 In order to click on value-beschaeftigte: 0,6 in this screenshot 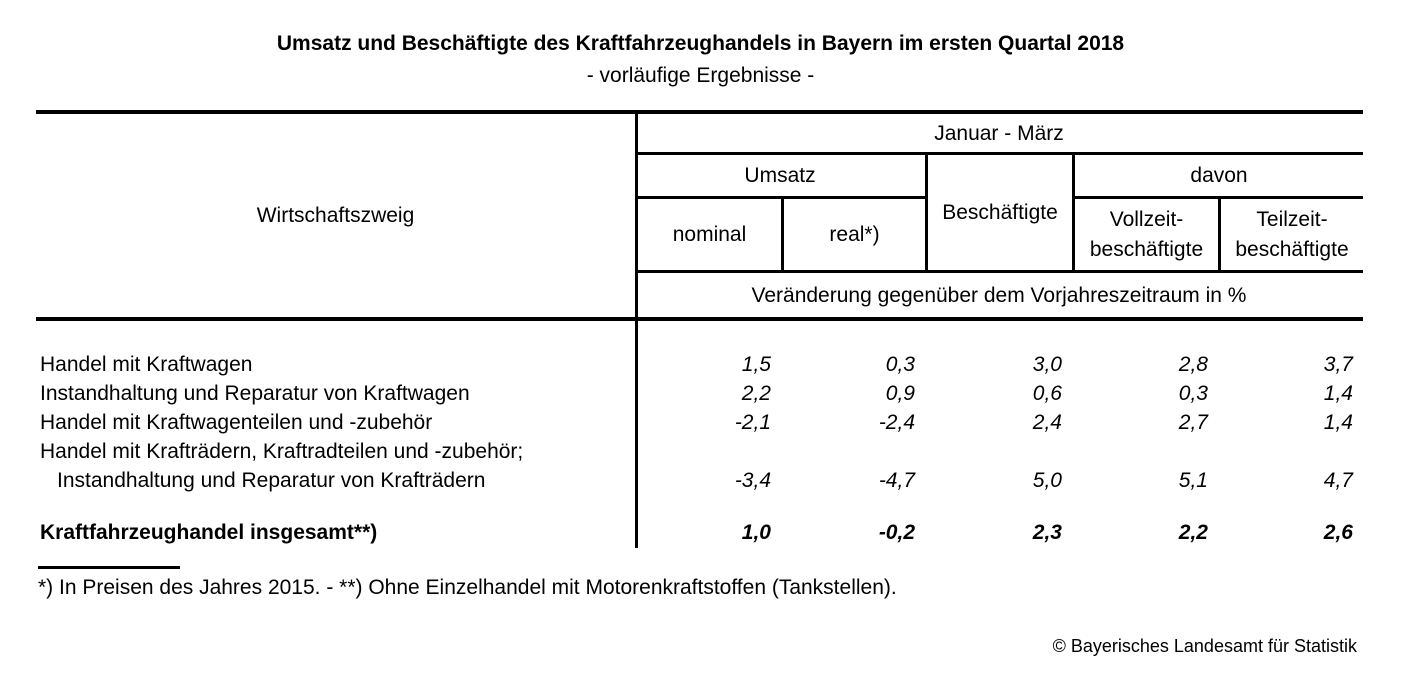, I will do `click(1047, 393)`.